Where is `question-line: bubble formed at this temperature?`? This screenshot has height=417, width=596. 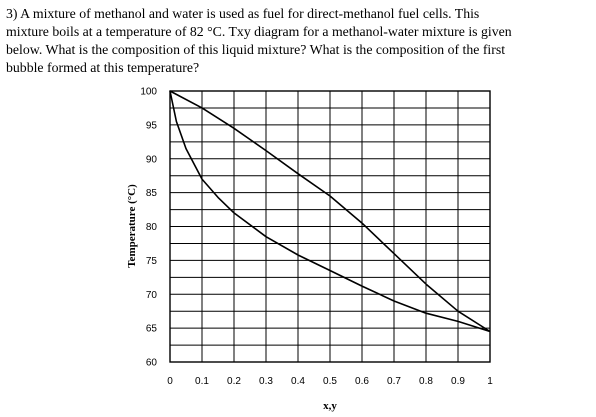
question-line: bubble formed at this temperature? is located at coordinates (103, 67).